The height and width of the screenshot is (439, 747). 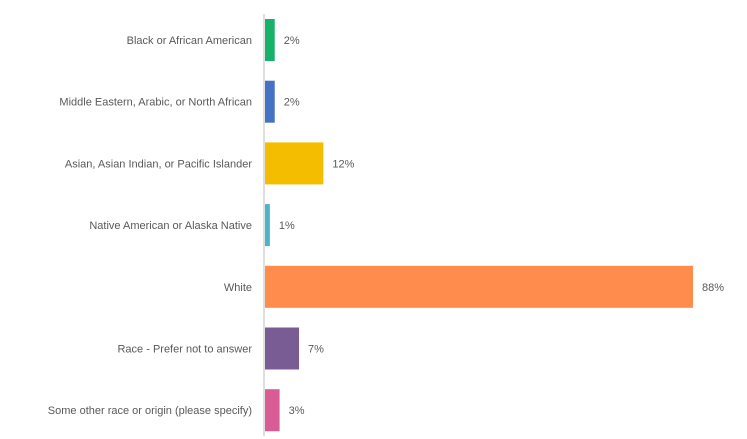 I want to click on category-label: White, so click(x=238, y=288).